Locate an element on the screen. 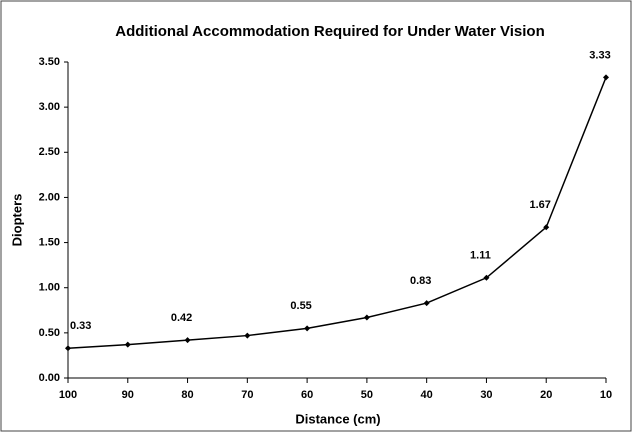 The image size is (632, 432). x-tick-label: 90 is located at coordinates (128, 395).